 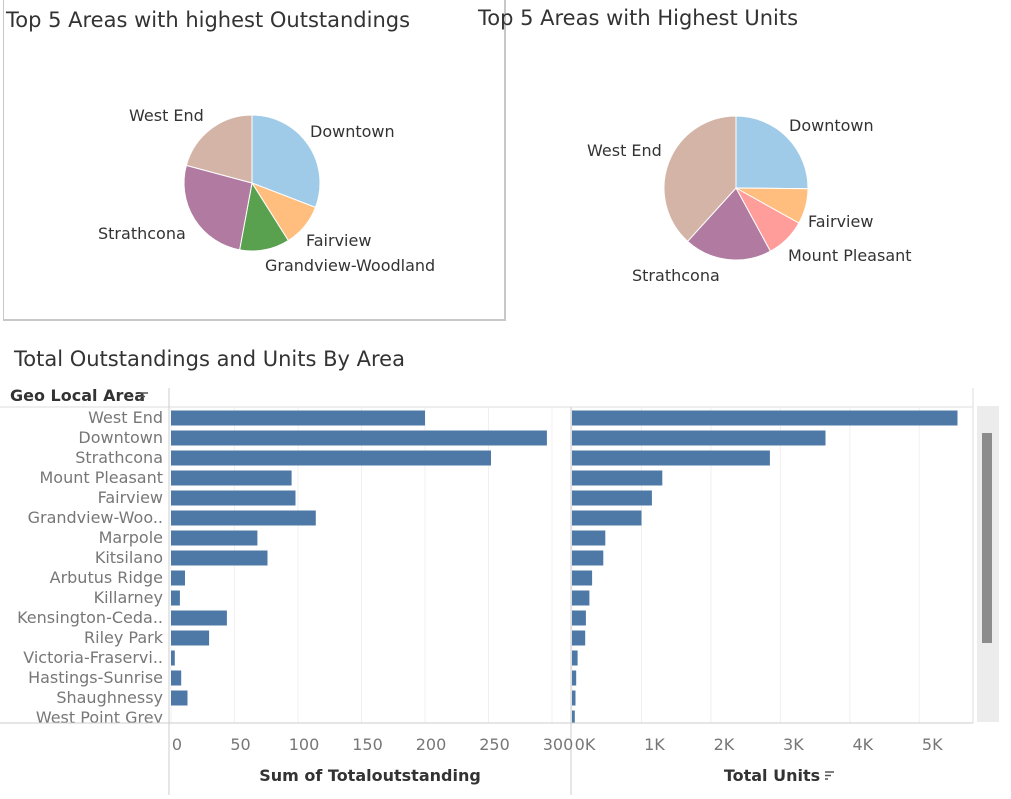 I want to click on tick-right-4k: 4K, so click(x=862, y=744).